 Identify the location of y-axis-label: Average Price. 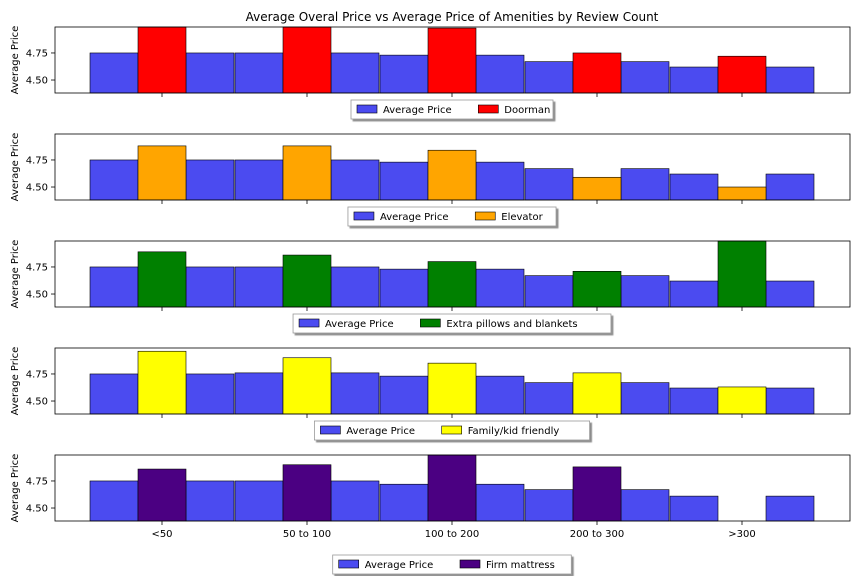
(15, 60).